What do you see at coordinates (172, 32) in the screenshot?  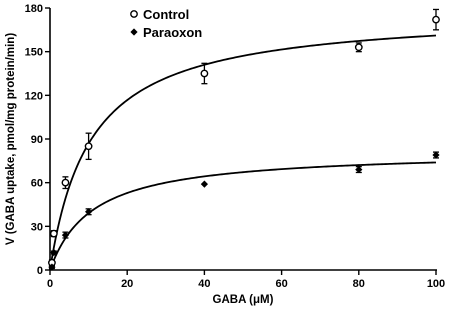 I see `legend-label-paraoxon: Paraoxon` at bounding box center [172, 32].